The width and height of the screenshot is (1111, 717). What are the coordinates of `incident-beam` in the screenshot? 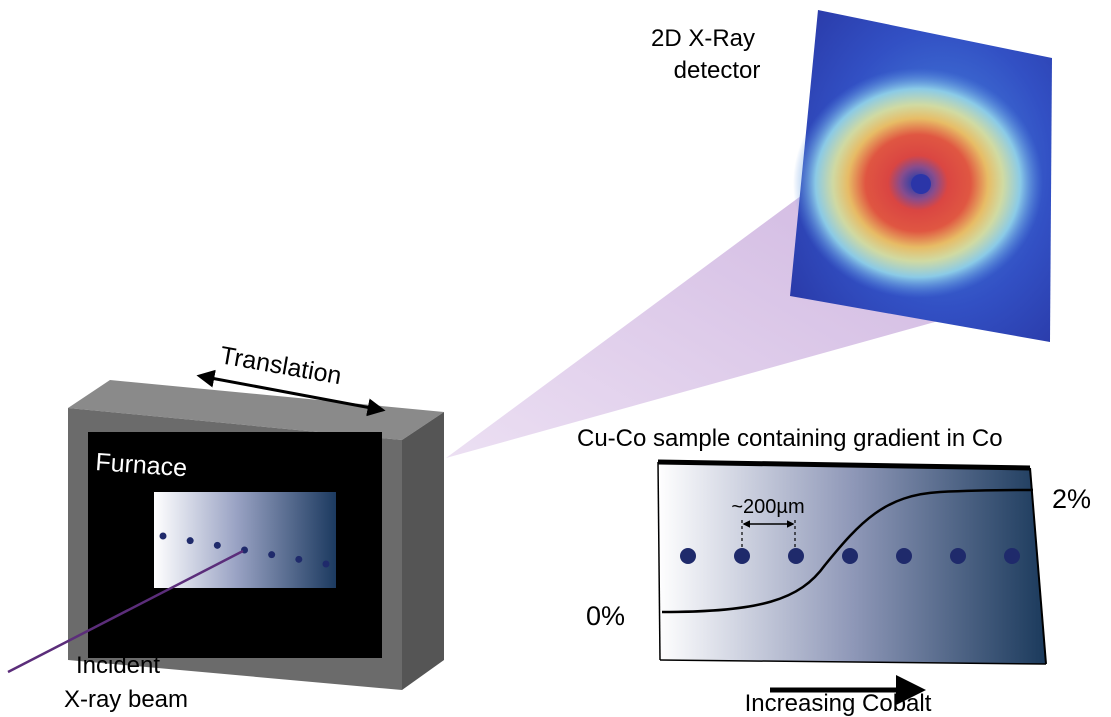 It's located at (125, 611).